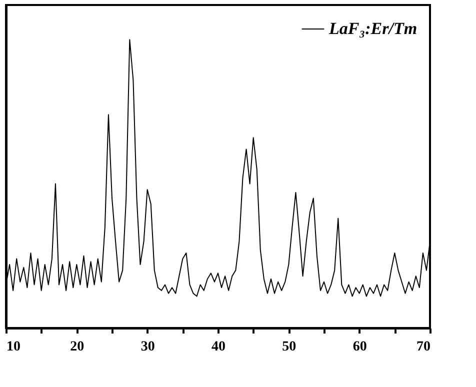  What do you see at coordinates (289, 347) in the screenshot?
I see `x-tick-label: 50` at bounding box center [289, 347].